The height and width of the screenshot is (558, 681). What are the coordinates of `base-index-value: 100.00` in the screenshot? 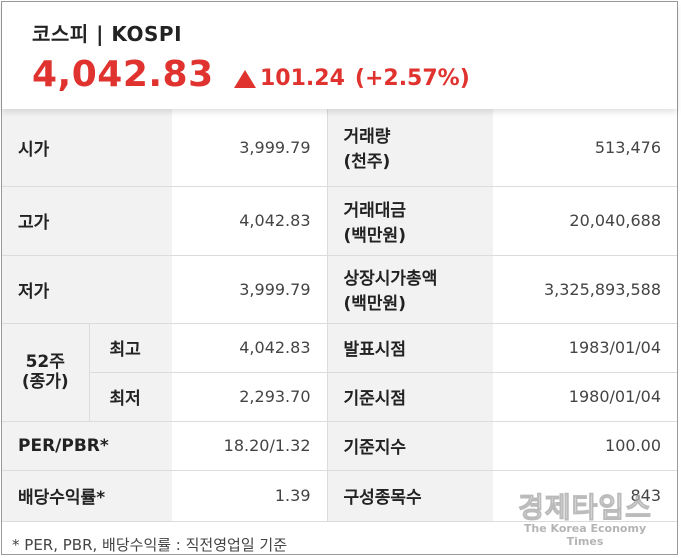 It's located at (585, 446).